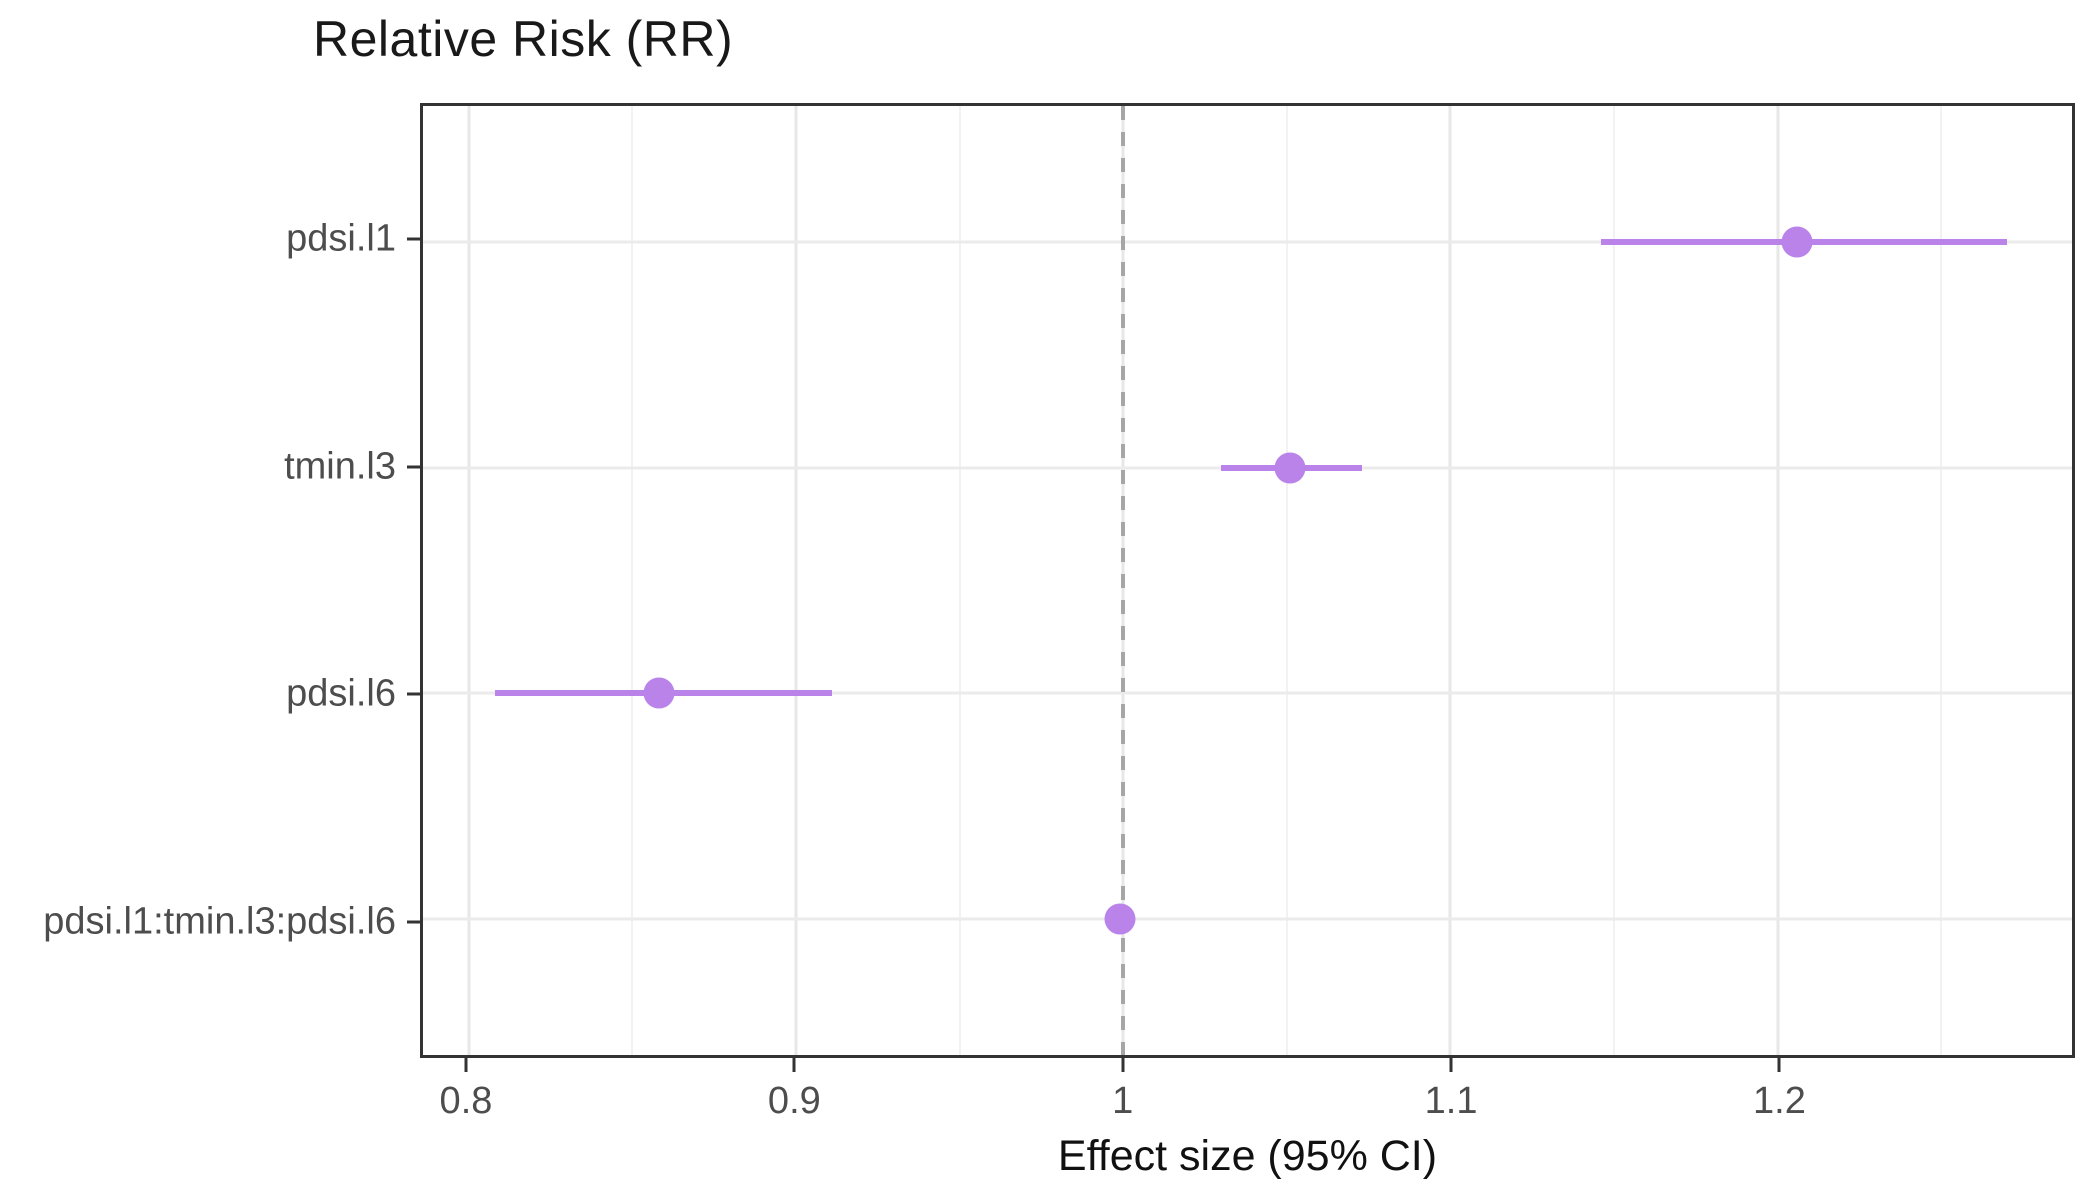 This screenshot has width=2100, height=1200. I want to click on major-gridline-x0.8, so click(469, 580).